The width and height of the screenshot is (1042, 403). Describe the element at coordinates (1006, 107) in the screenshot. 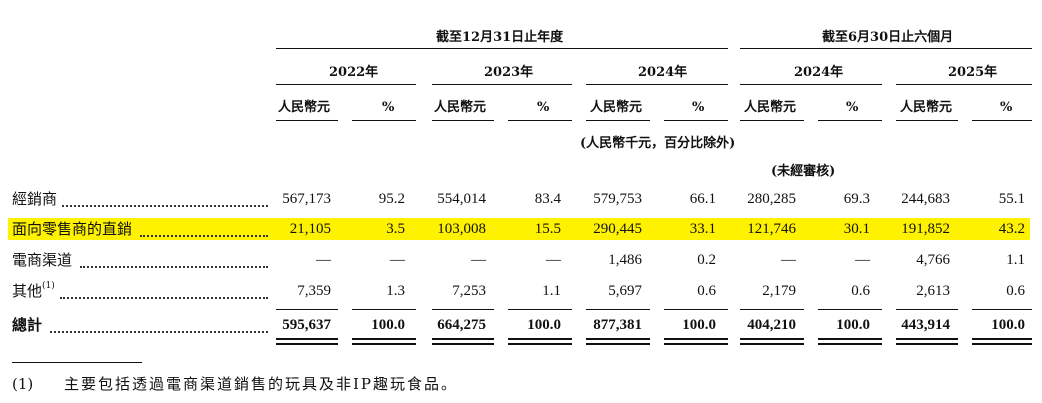

I see `col-pct-2025-interim: %` at that location.